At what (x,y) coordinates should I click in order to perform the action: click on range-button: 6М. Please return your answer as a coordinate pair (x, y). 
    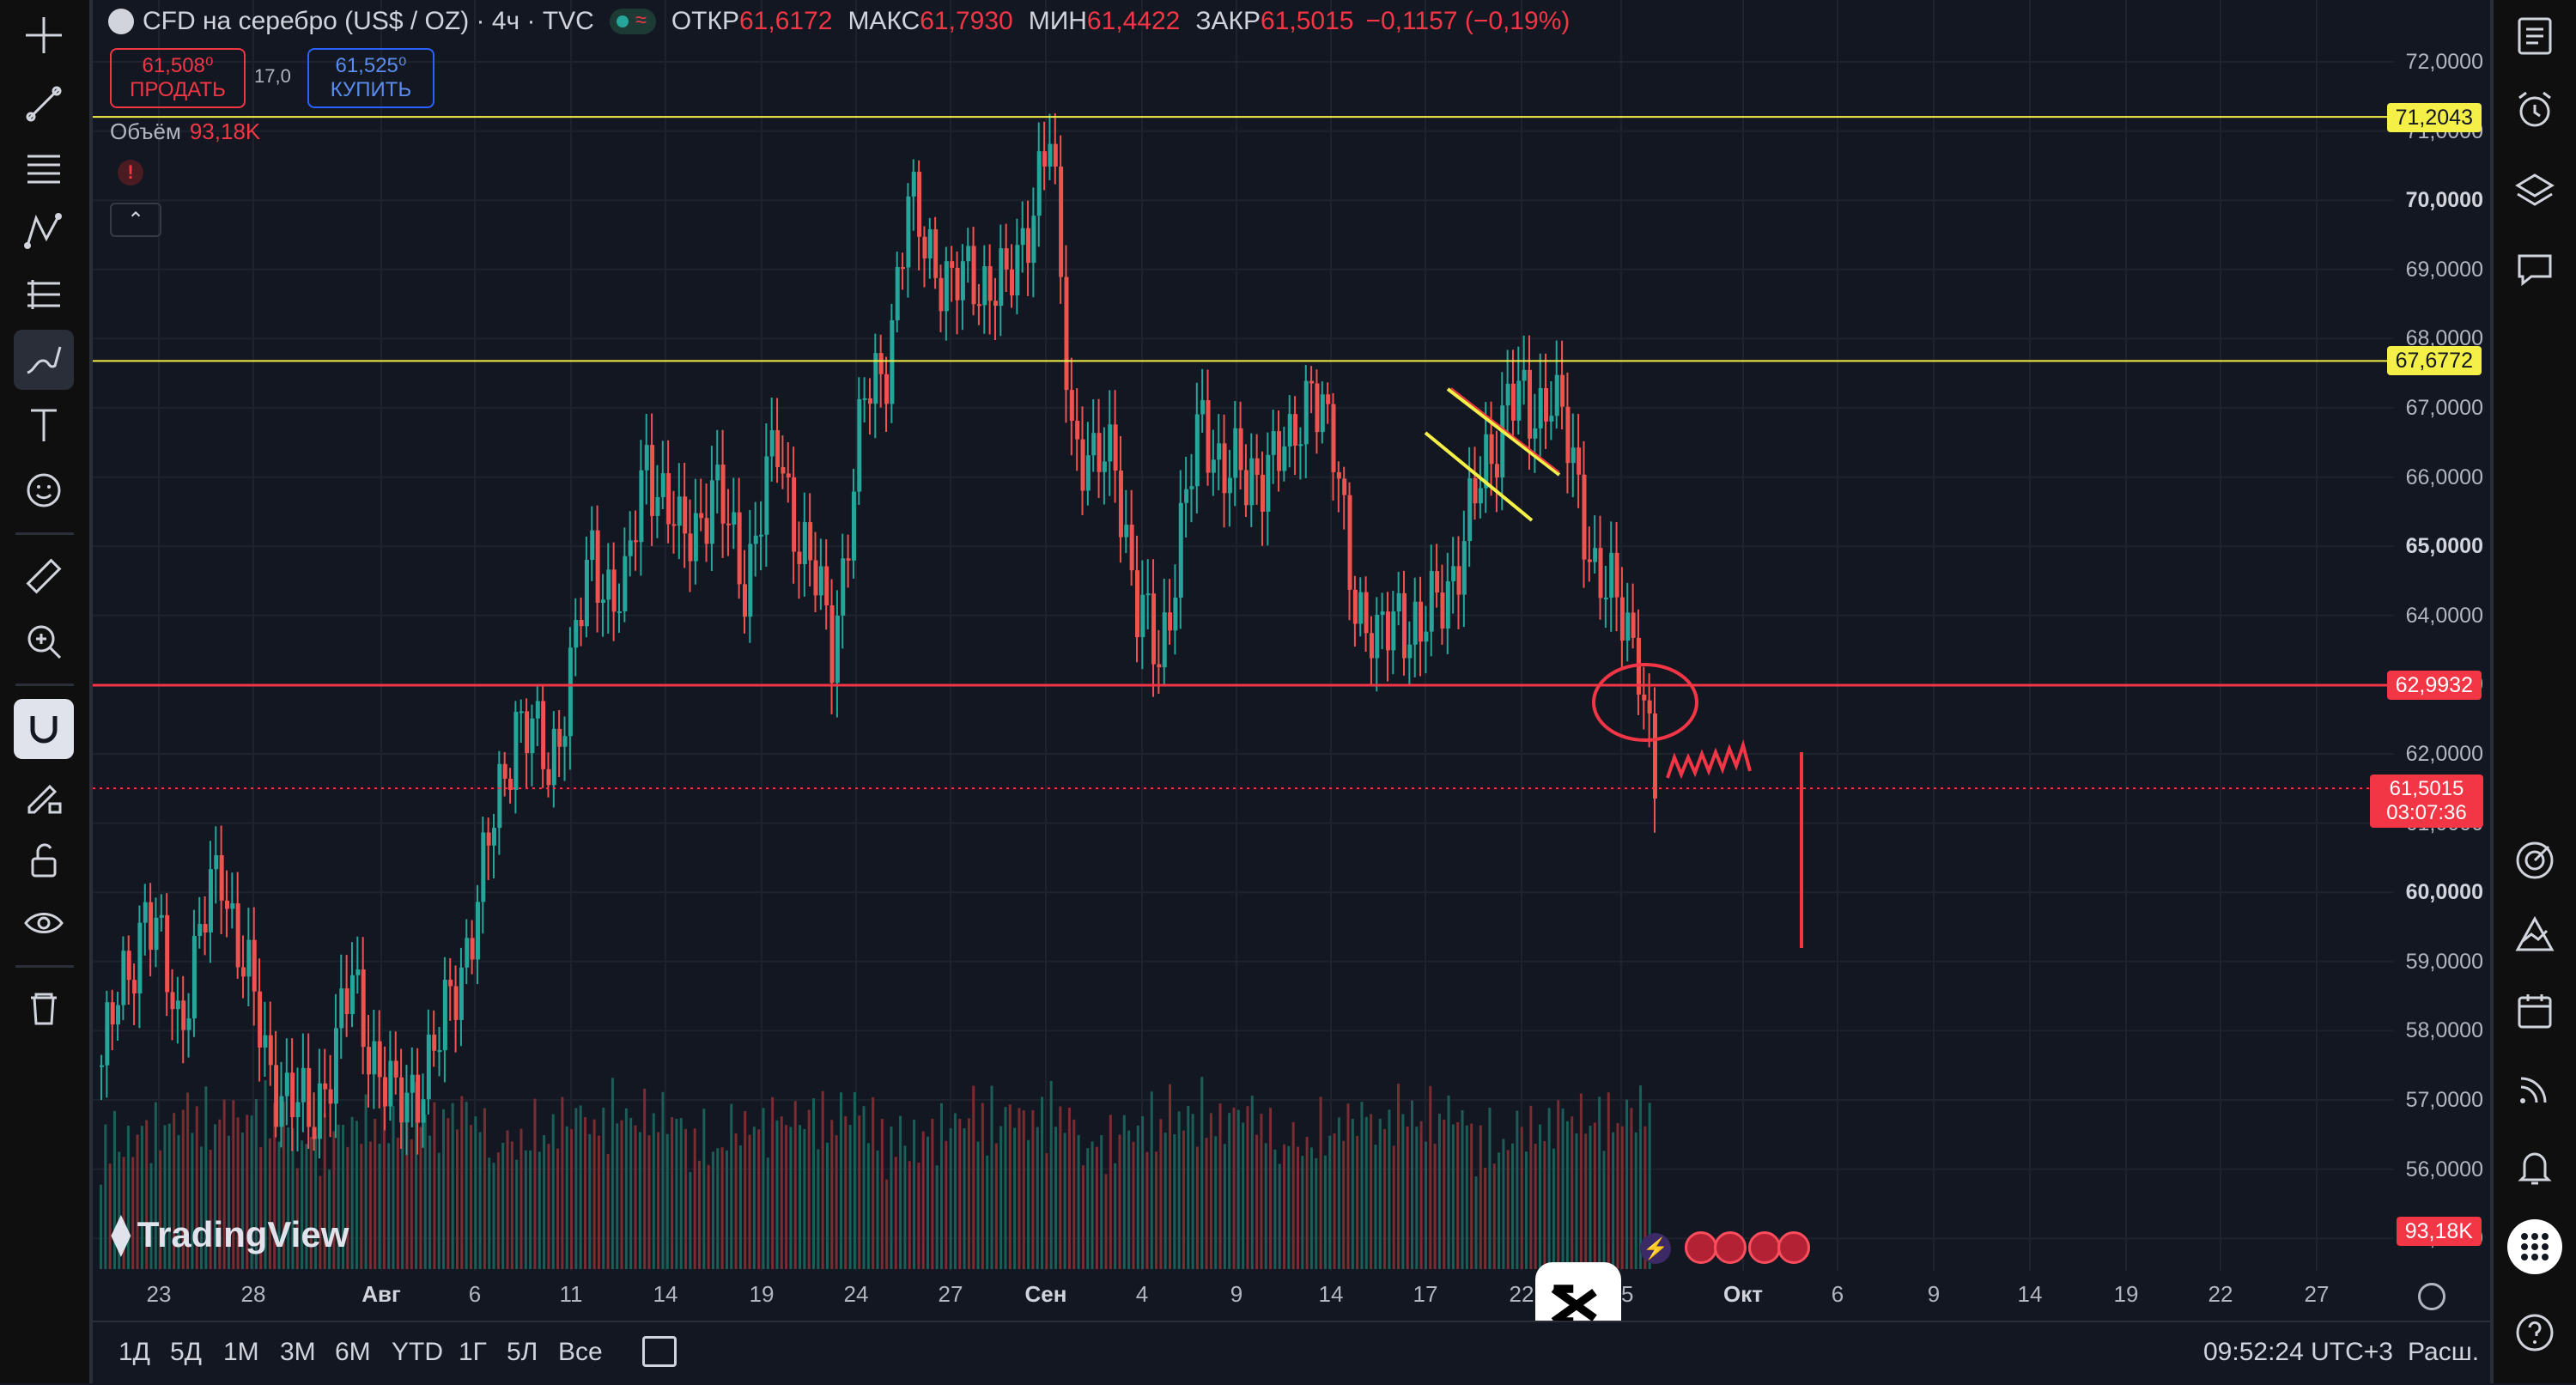
    Looking at the image, I should click on (353, 1352).